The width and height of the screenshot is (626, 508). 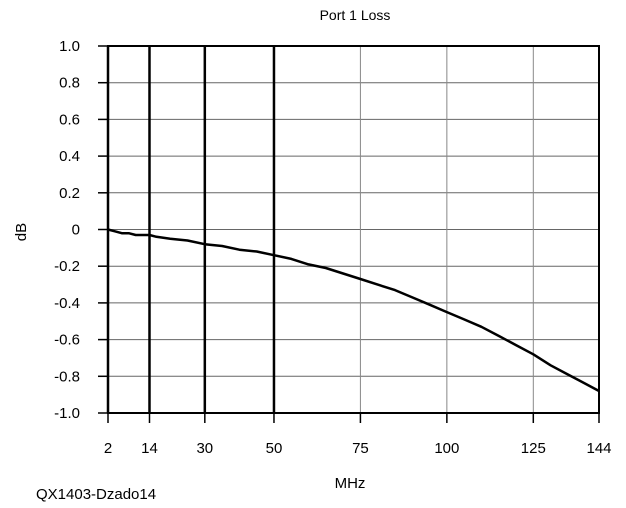 I want to click on y-tick-label: -0.6, so click(x=67, y=340).